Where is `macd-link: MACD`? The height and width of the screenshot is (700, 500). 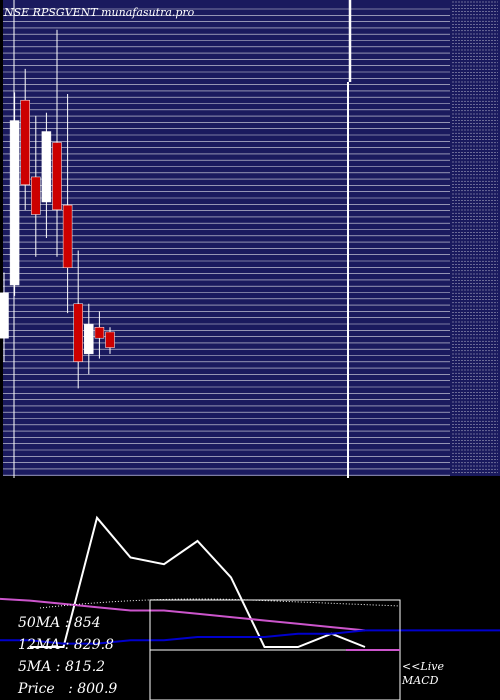 macd-link: MACD is located at coordinates (420, 680).